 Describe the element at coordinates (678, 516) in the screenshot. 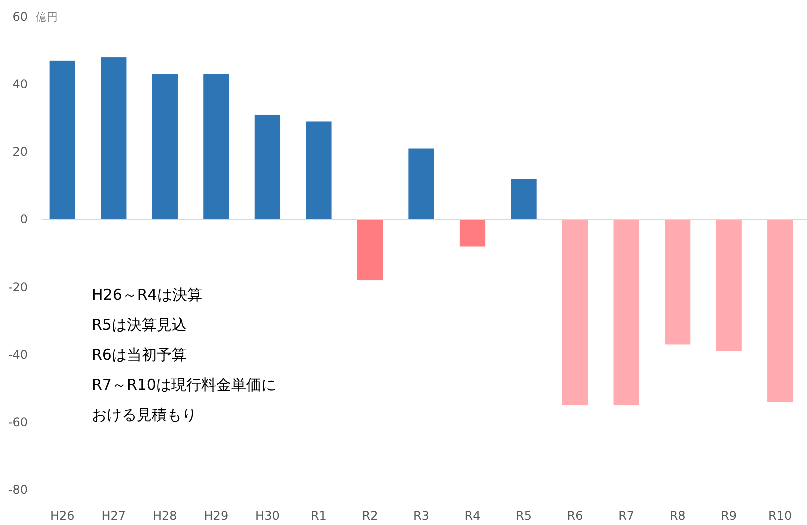

I see `x-tick-label: R8` at that location.